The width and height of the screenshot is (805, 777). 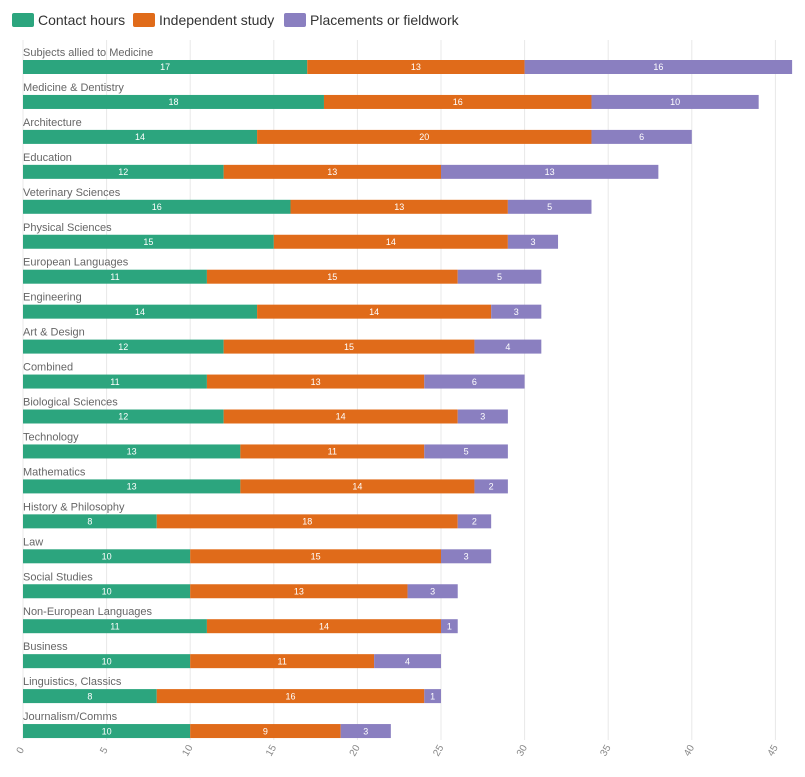 I want to click on data-label: 3, so click(x=365, y=731).